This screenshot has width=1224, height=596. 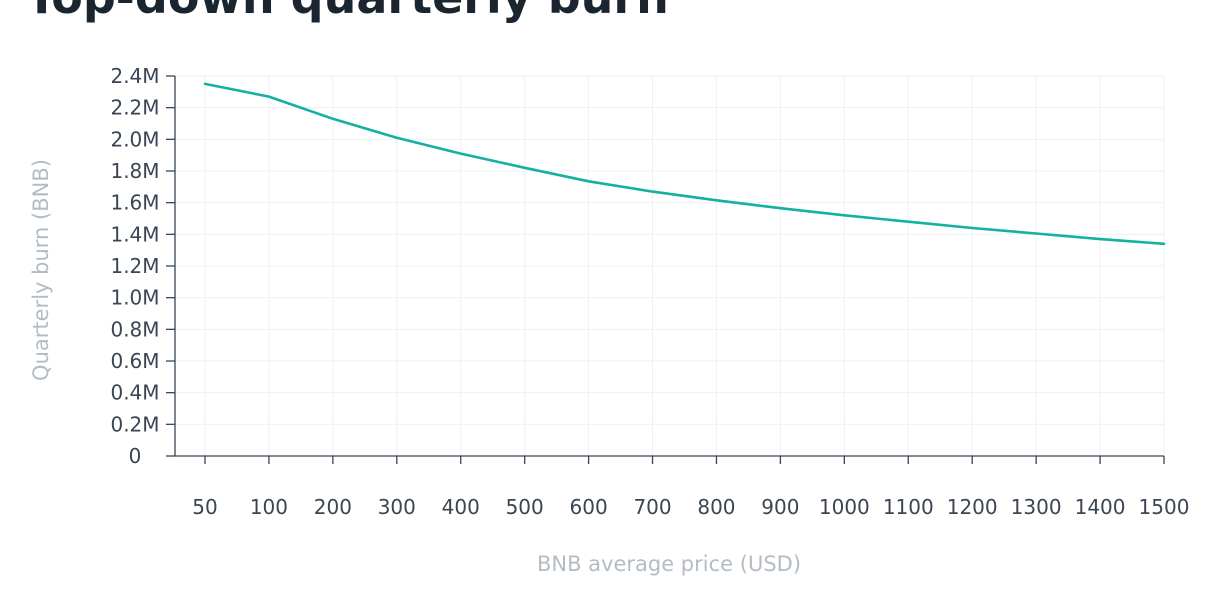 What do you see at coordinates (844, 507) in the screenshot?
I see `x-tick-label: 1000` at bounding box center [844, 507].